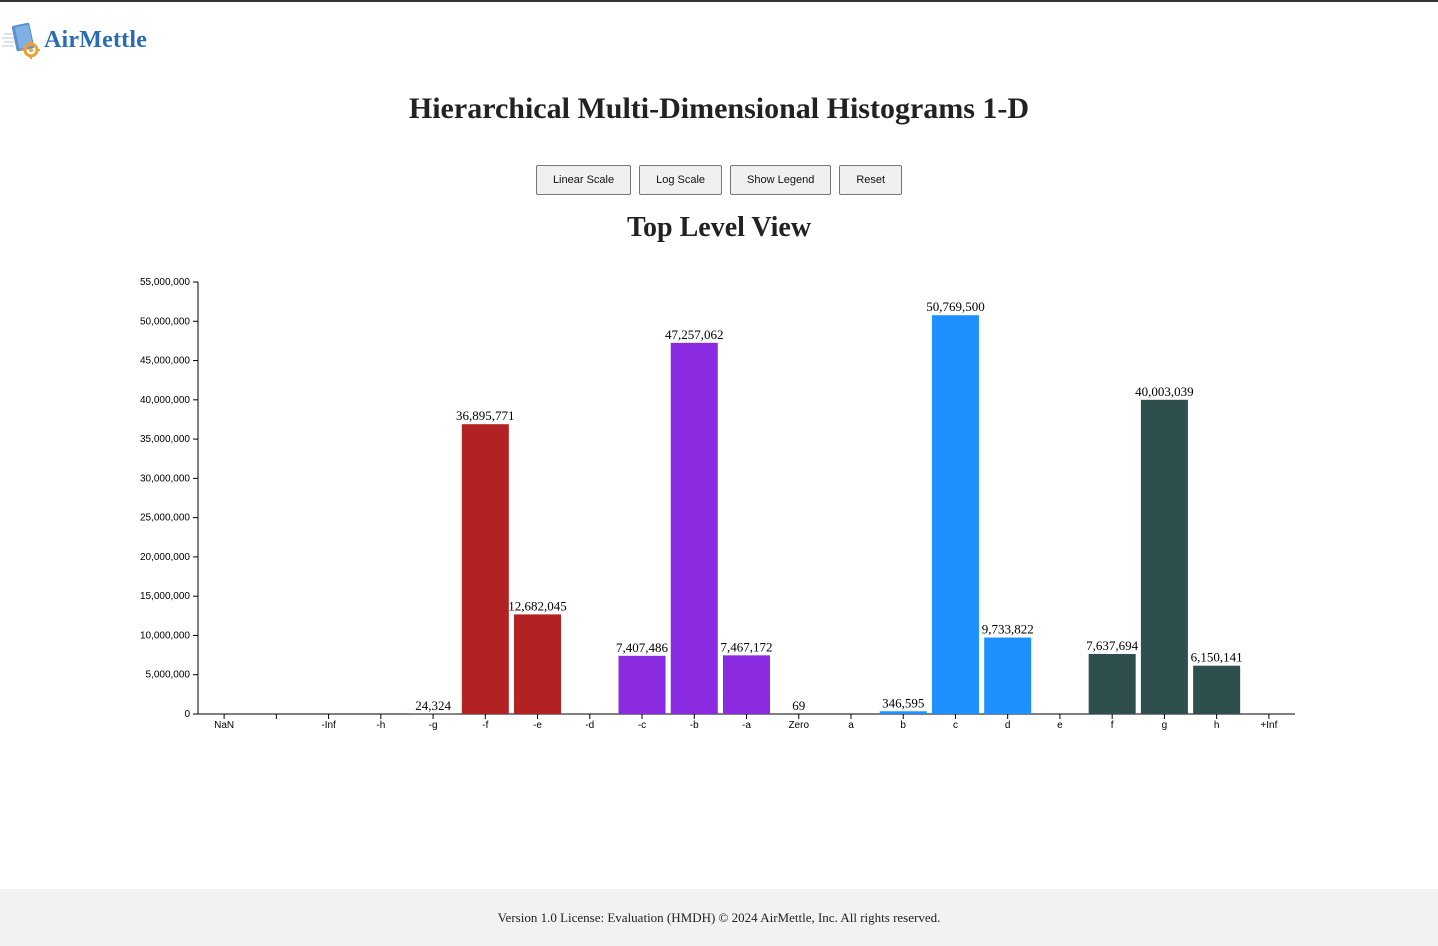 This screenshot has height=946, width=1438. Describe the element at coordinates (851, 725) in the screenshot. I see `x-tick-label: a` at that location.